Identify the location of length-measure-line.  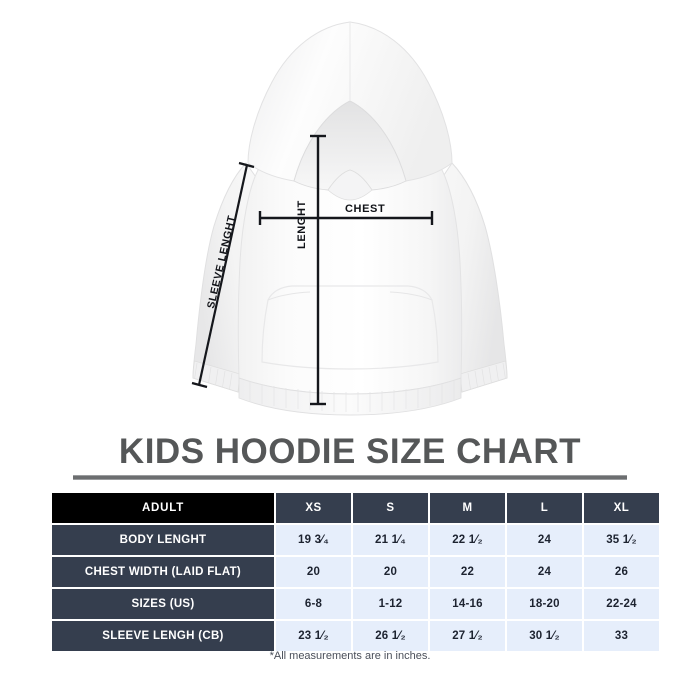
(318, 270).